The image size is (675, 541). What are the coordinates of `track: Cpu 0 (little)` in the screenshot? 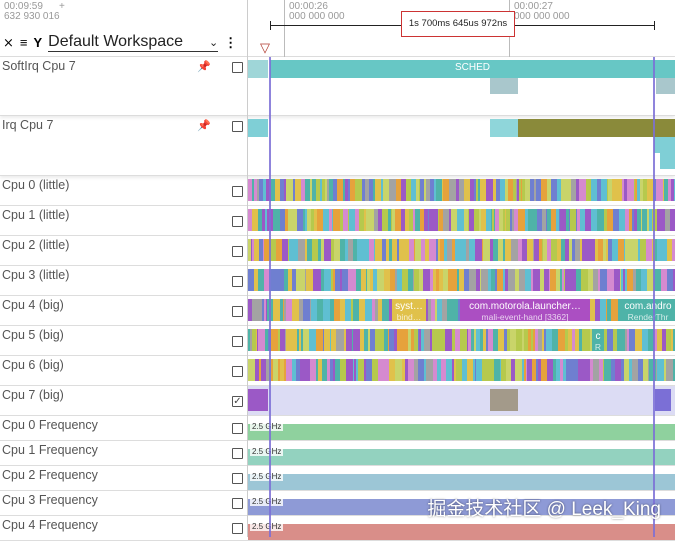 It's located at (337, 191).